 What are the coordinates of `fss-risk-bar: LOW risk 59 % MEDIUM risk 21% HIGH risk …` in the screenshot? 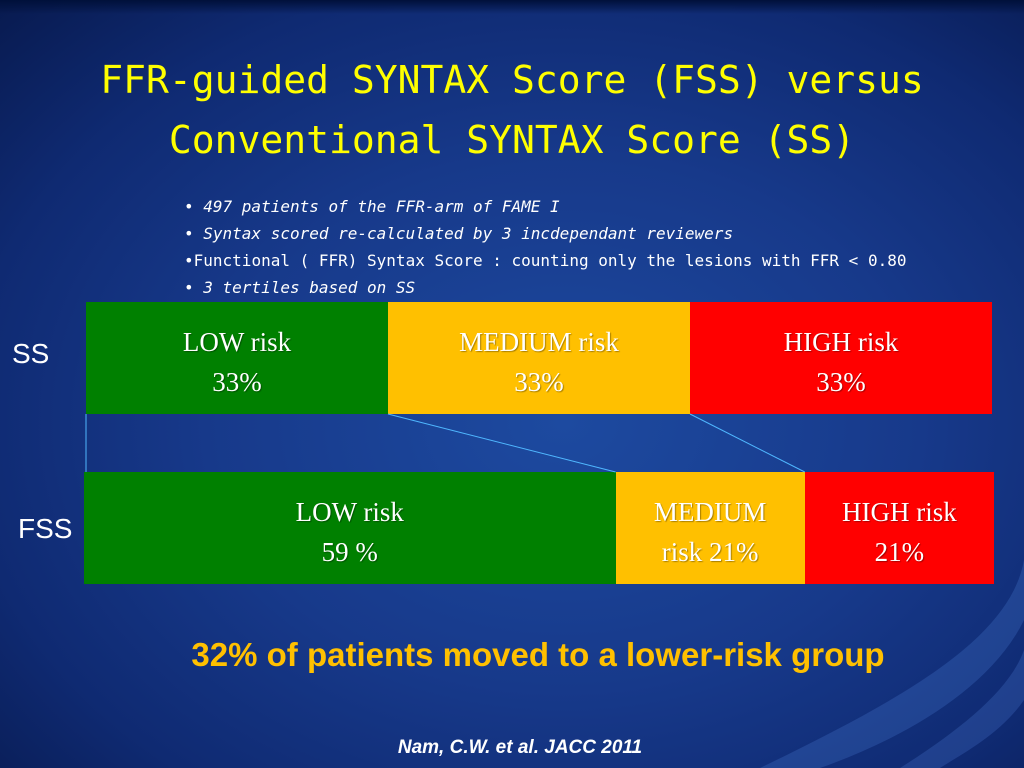 It's located at (539, 528).